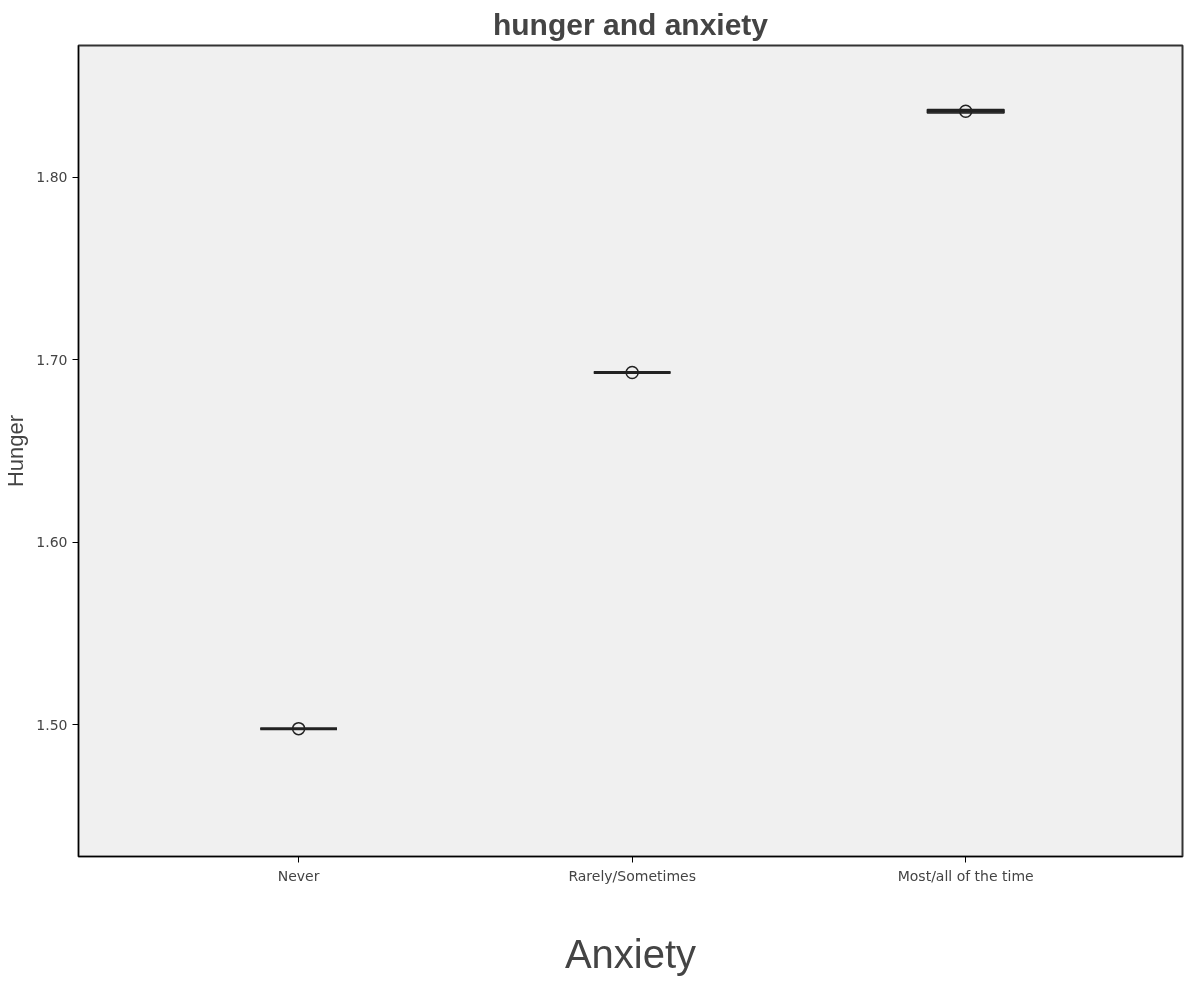 The image size is (1184, 981). I want to click on y-axis-title: Hunger, so click(16, 451).